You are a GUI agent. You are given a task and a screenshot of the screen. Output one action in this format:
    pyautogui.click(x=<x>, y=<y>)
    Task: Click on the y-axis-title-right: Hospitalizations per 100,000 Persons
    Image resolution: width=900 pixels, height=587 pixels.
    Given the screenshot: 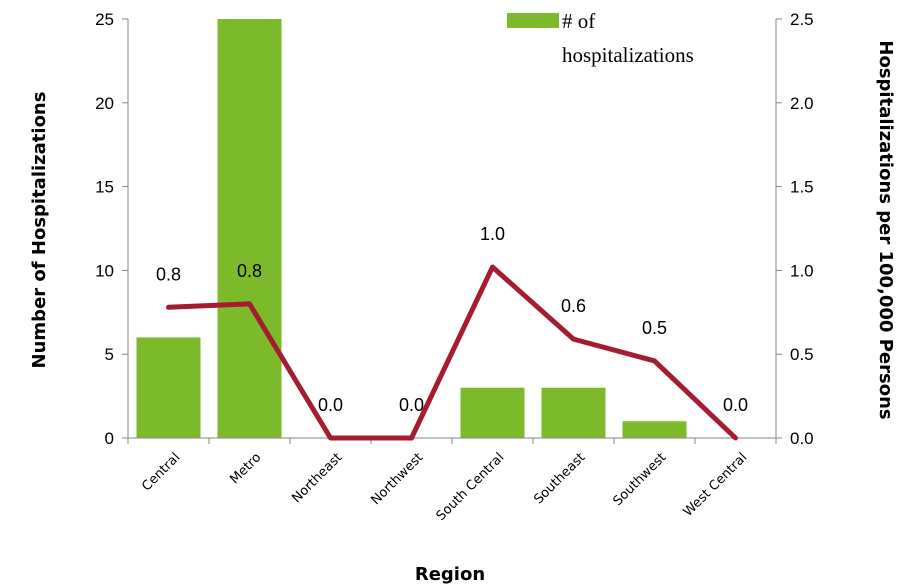 What is the action you would take?
    pyautogui.click(x=885, y=229)
    